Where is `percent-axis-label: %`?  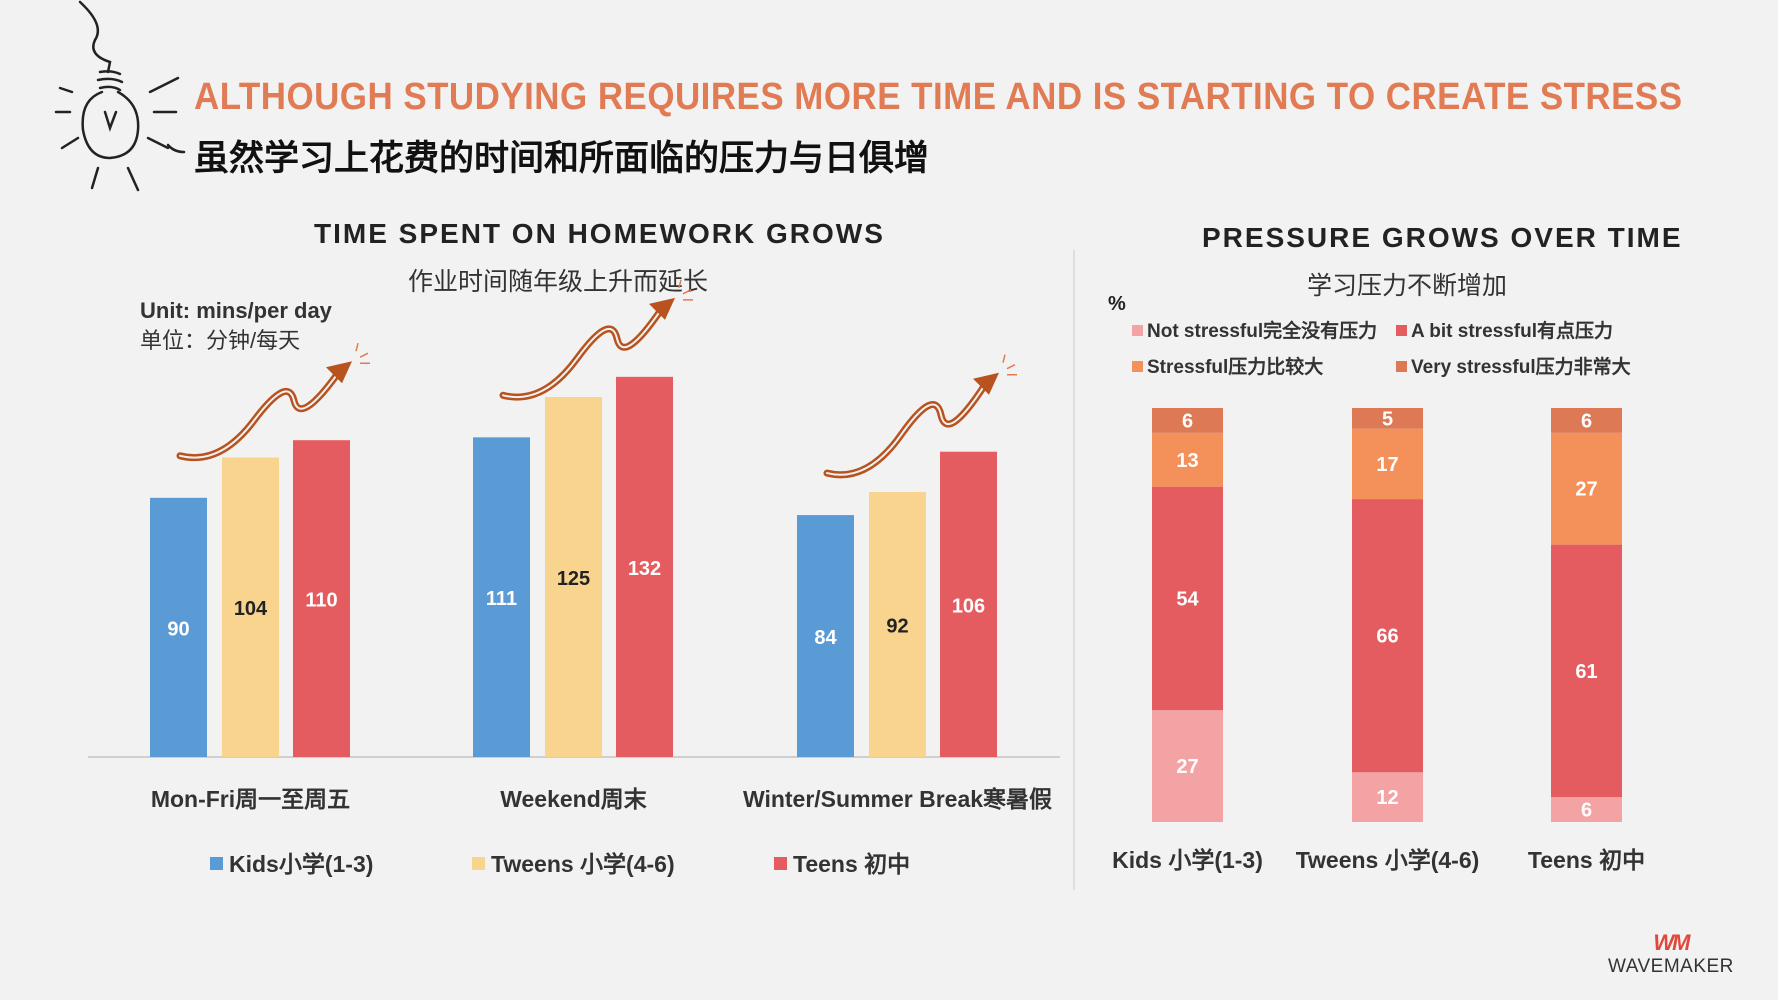 percent-axis-label: % is located at coordinates (1117, 304).